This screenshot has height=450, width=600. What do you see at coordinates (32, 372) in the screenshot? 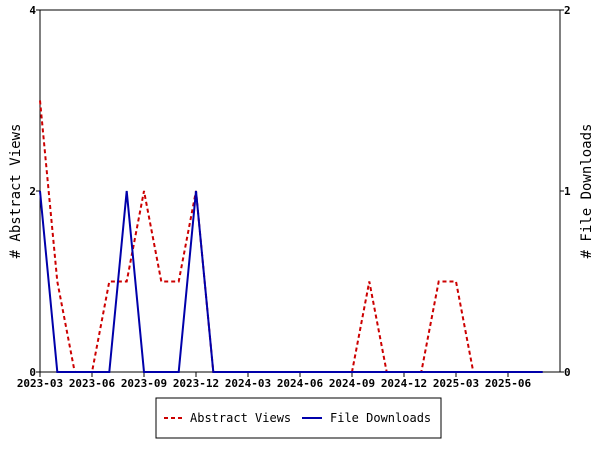
I see `left-tick-label: 0` at bounding box center [32, 372].